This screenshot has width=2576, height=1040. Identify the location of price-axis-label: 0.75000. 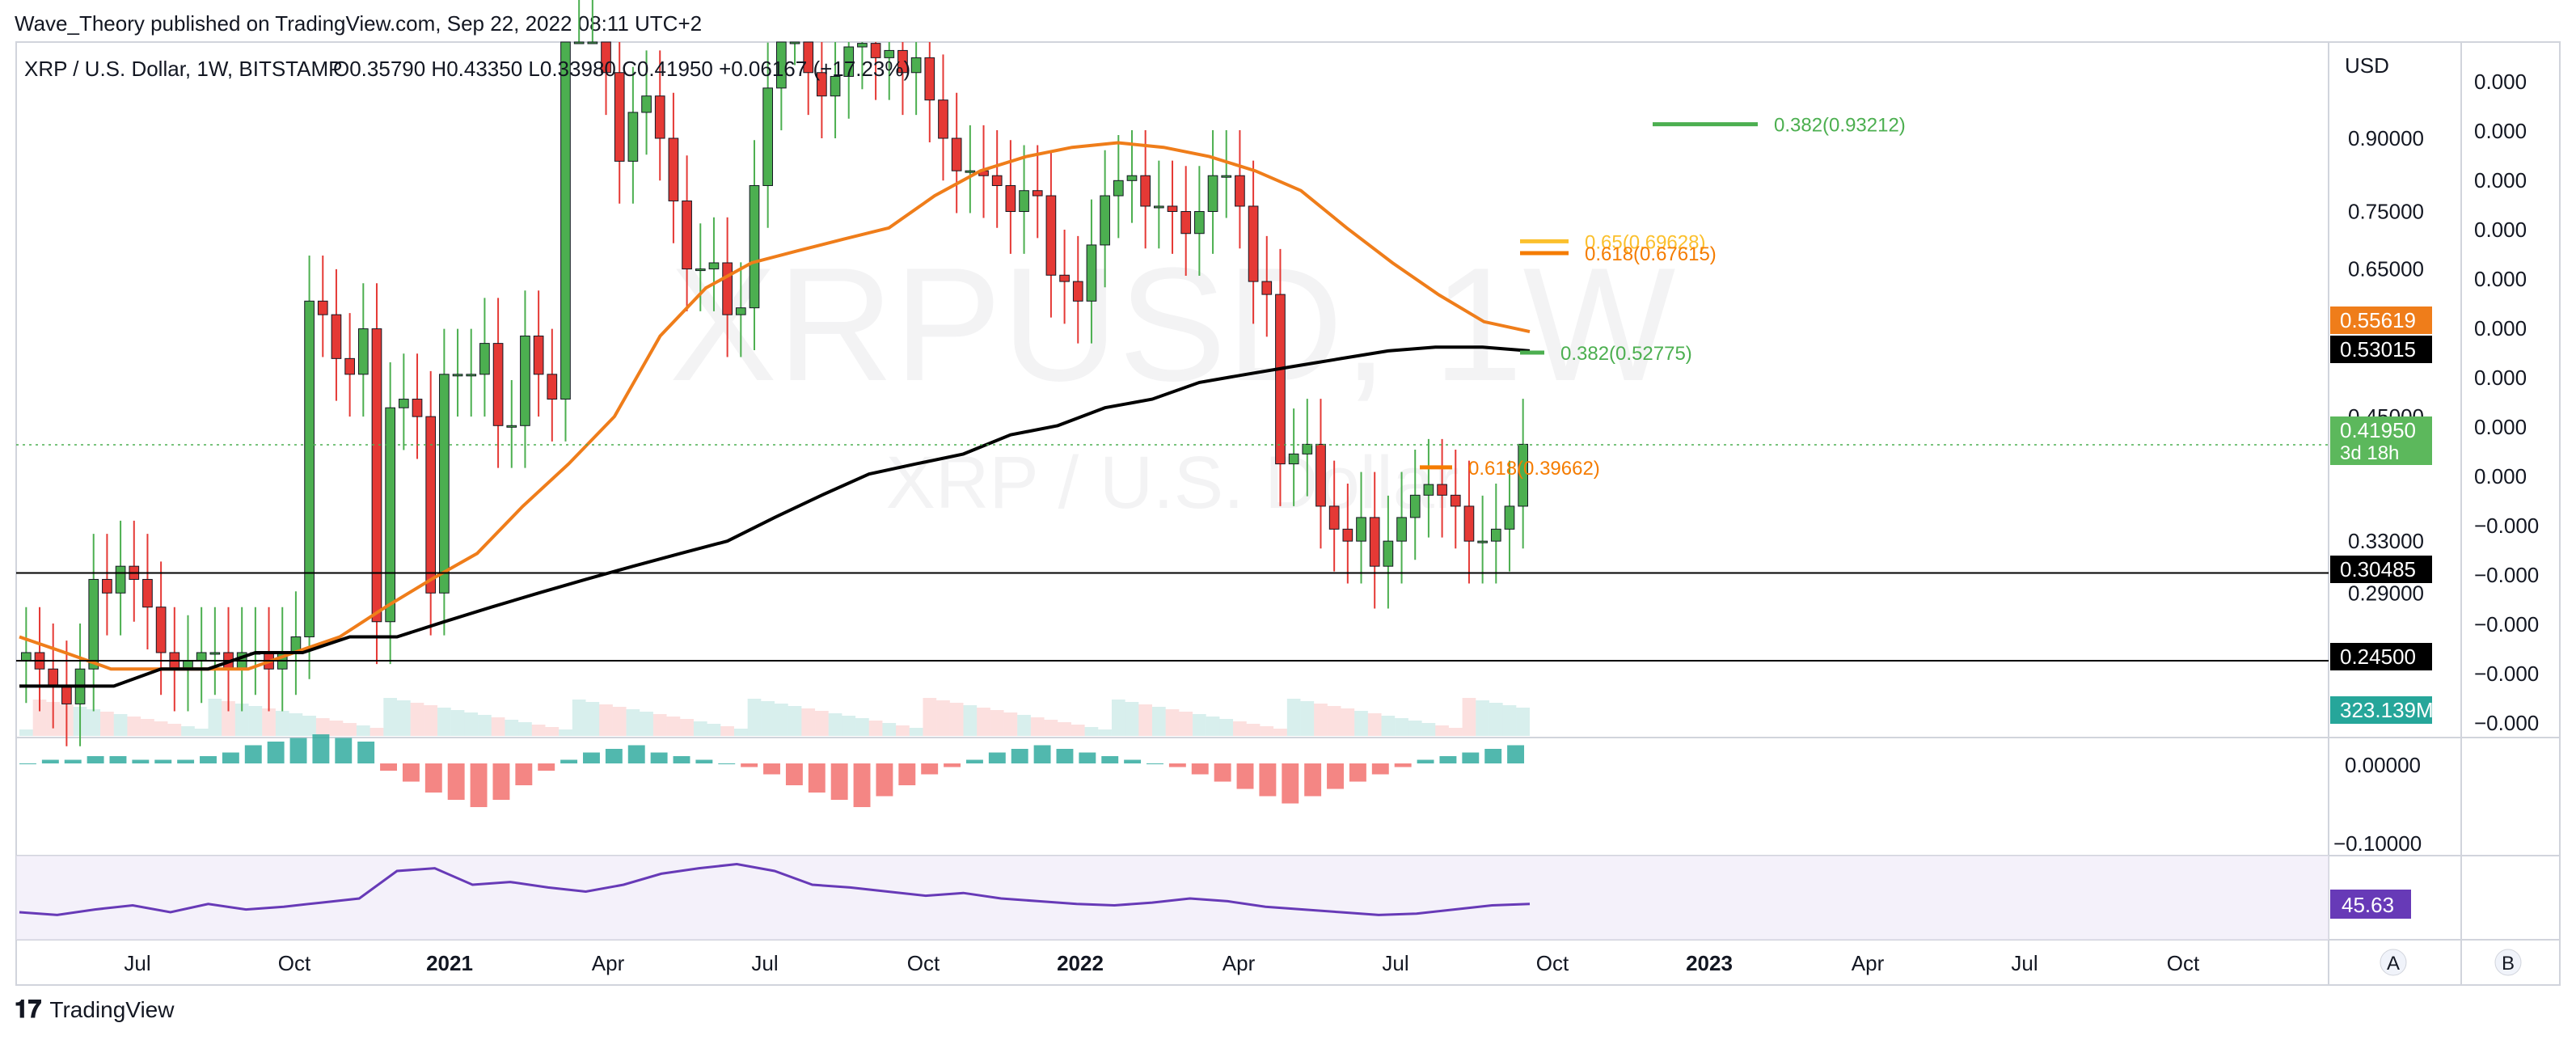
(2386, 212).